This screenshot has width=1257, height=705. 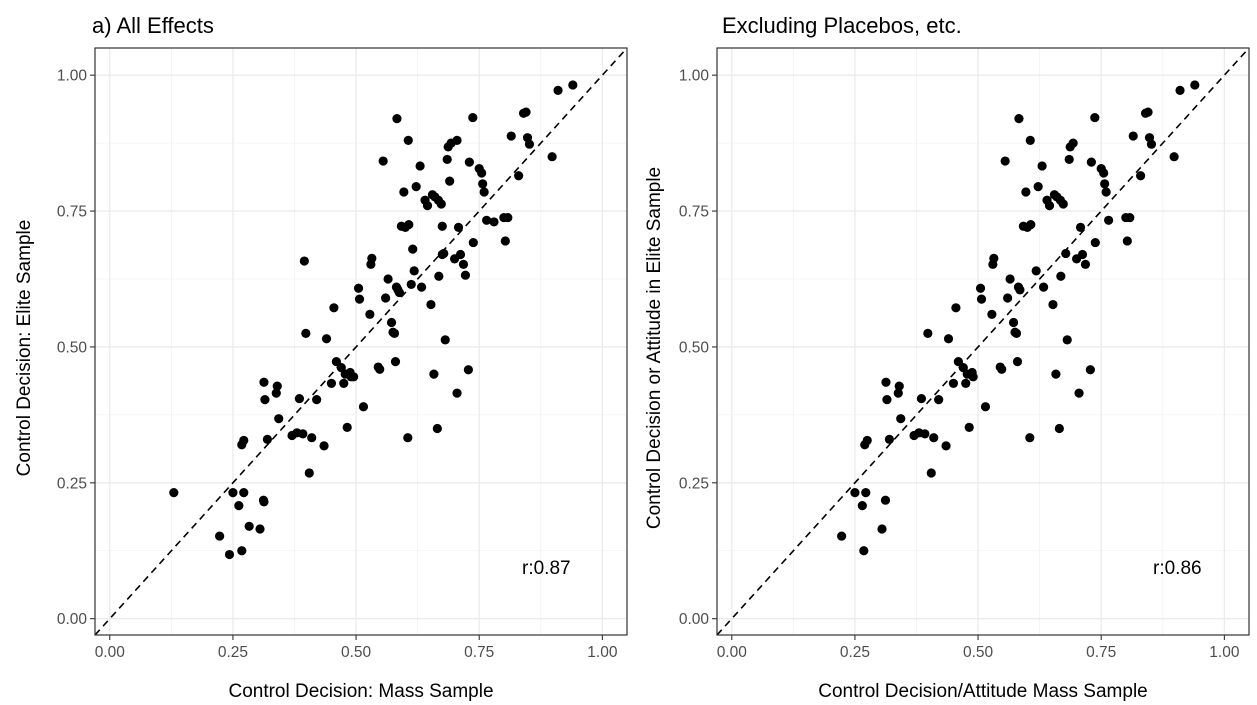 I want to click on x-tick-label: 0.50, so click(x=978, y=652).